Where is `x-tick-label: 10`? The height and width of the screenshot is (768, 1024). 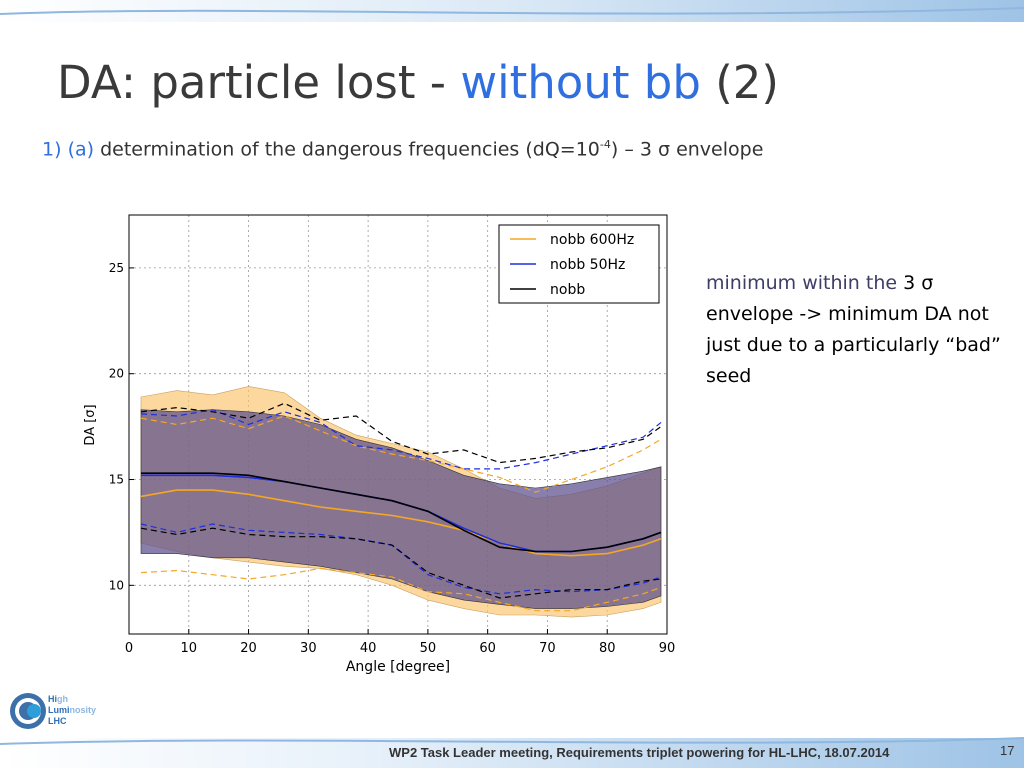
x-tick-label: 10 is located at coordinates (189, 648).